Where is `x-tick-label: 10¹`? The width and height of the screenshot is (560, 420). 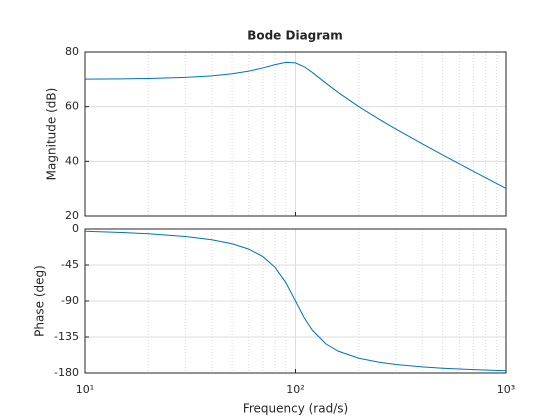
x-tick-label: 10¹ is located at coordinates (85, 389).